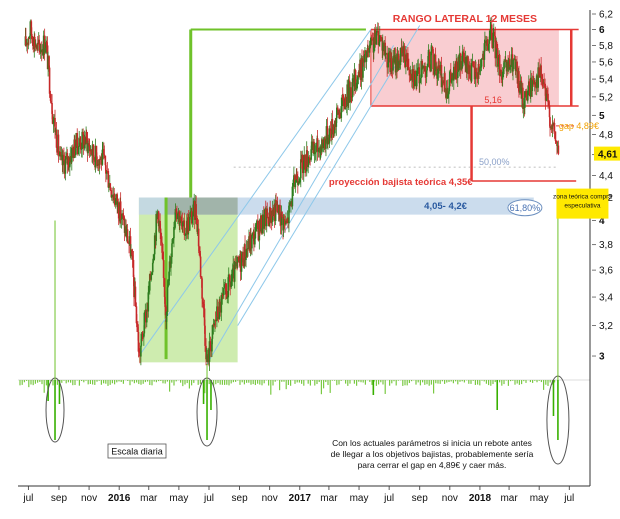 The image size is (620, 519). Describe the element at coordinates (606, 298) in the screenshot. I see `y-tick-label: 3,4` at that location.